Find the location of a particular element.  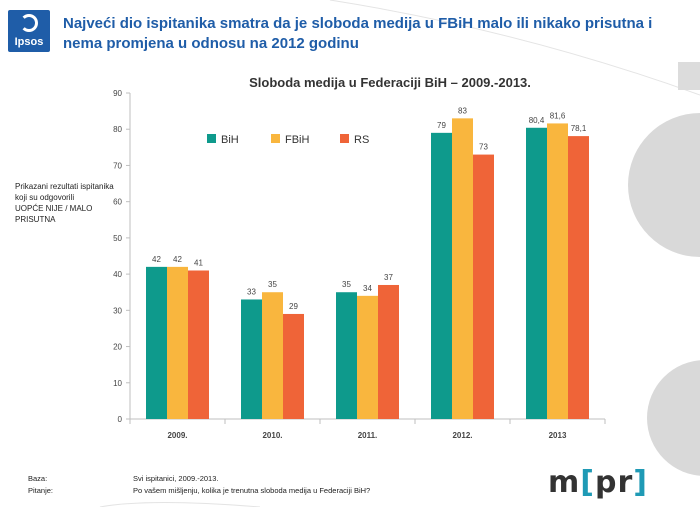

mpr-logo-bracket-left: [ is located at coordinates (587, 482).